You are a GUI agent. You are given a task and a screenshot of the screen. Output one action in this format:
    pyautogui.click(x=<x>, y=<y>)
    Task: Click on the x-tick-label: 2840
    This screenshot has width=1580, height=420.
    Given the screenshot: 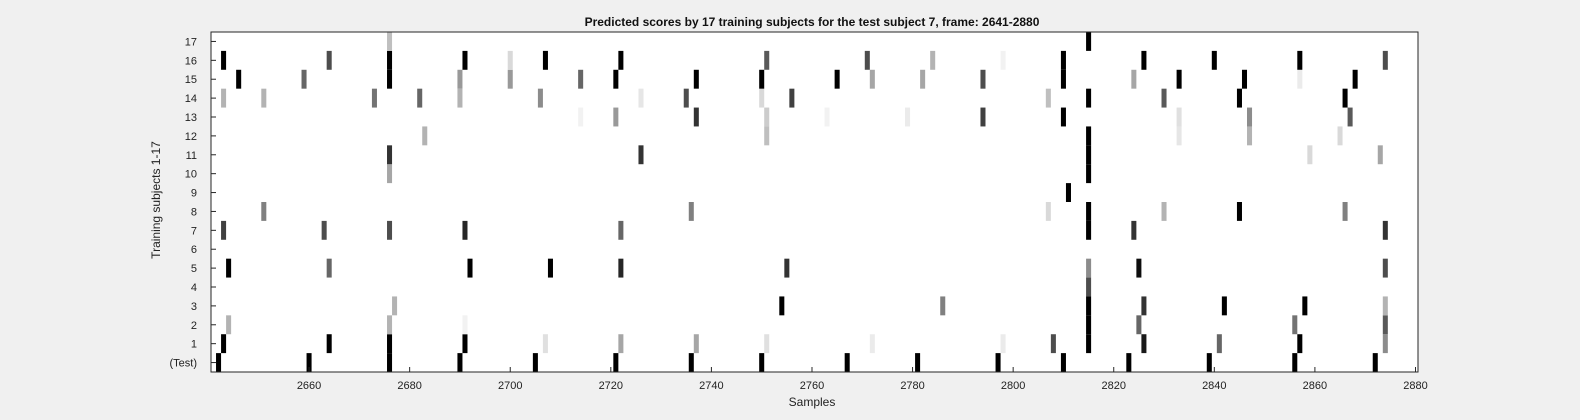 What is the action you would take?
    pyautogui.click(x=1214, y=386)
    